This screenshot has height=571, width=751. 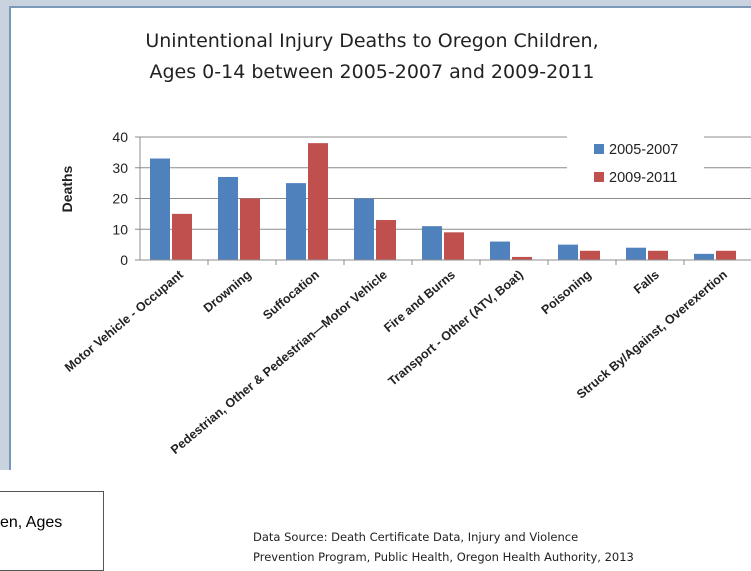 What do you see at coordinates (646, 282) in the screenshot?
I see `x-category-label: Falls` at bounding box center [646, 282].